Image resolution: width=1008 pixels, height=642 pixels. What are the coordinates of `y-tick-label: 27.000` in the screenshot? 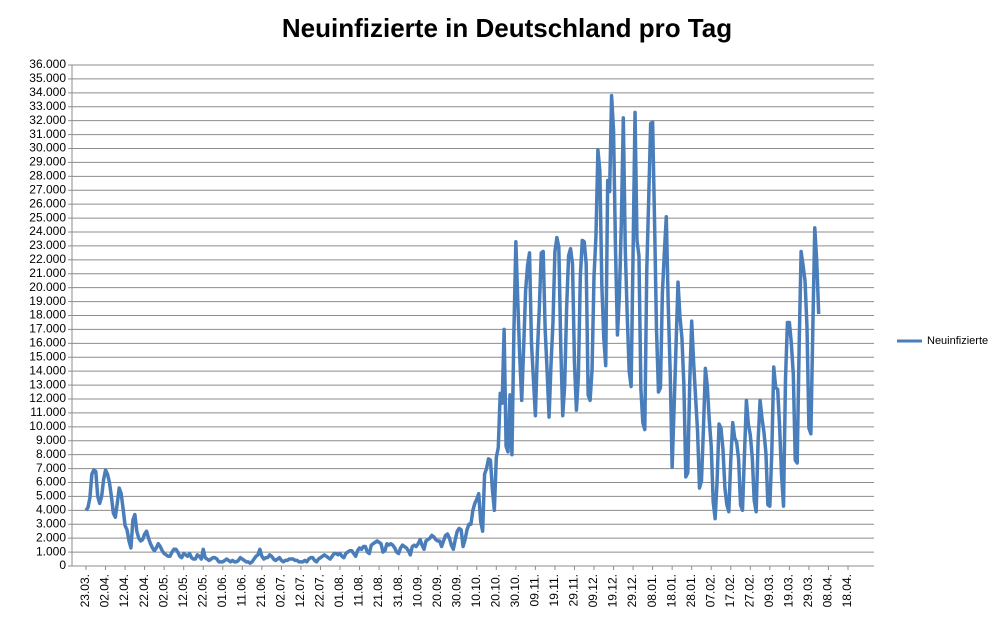 It's located at (47, 189).